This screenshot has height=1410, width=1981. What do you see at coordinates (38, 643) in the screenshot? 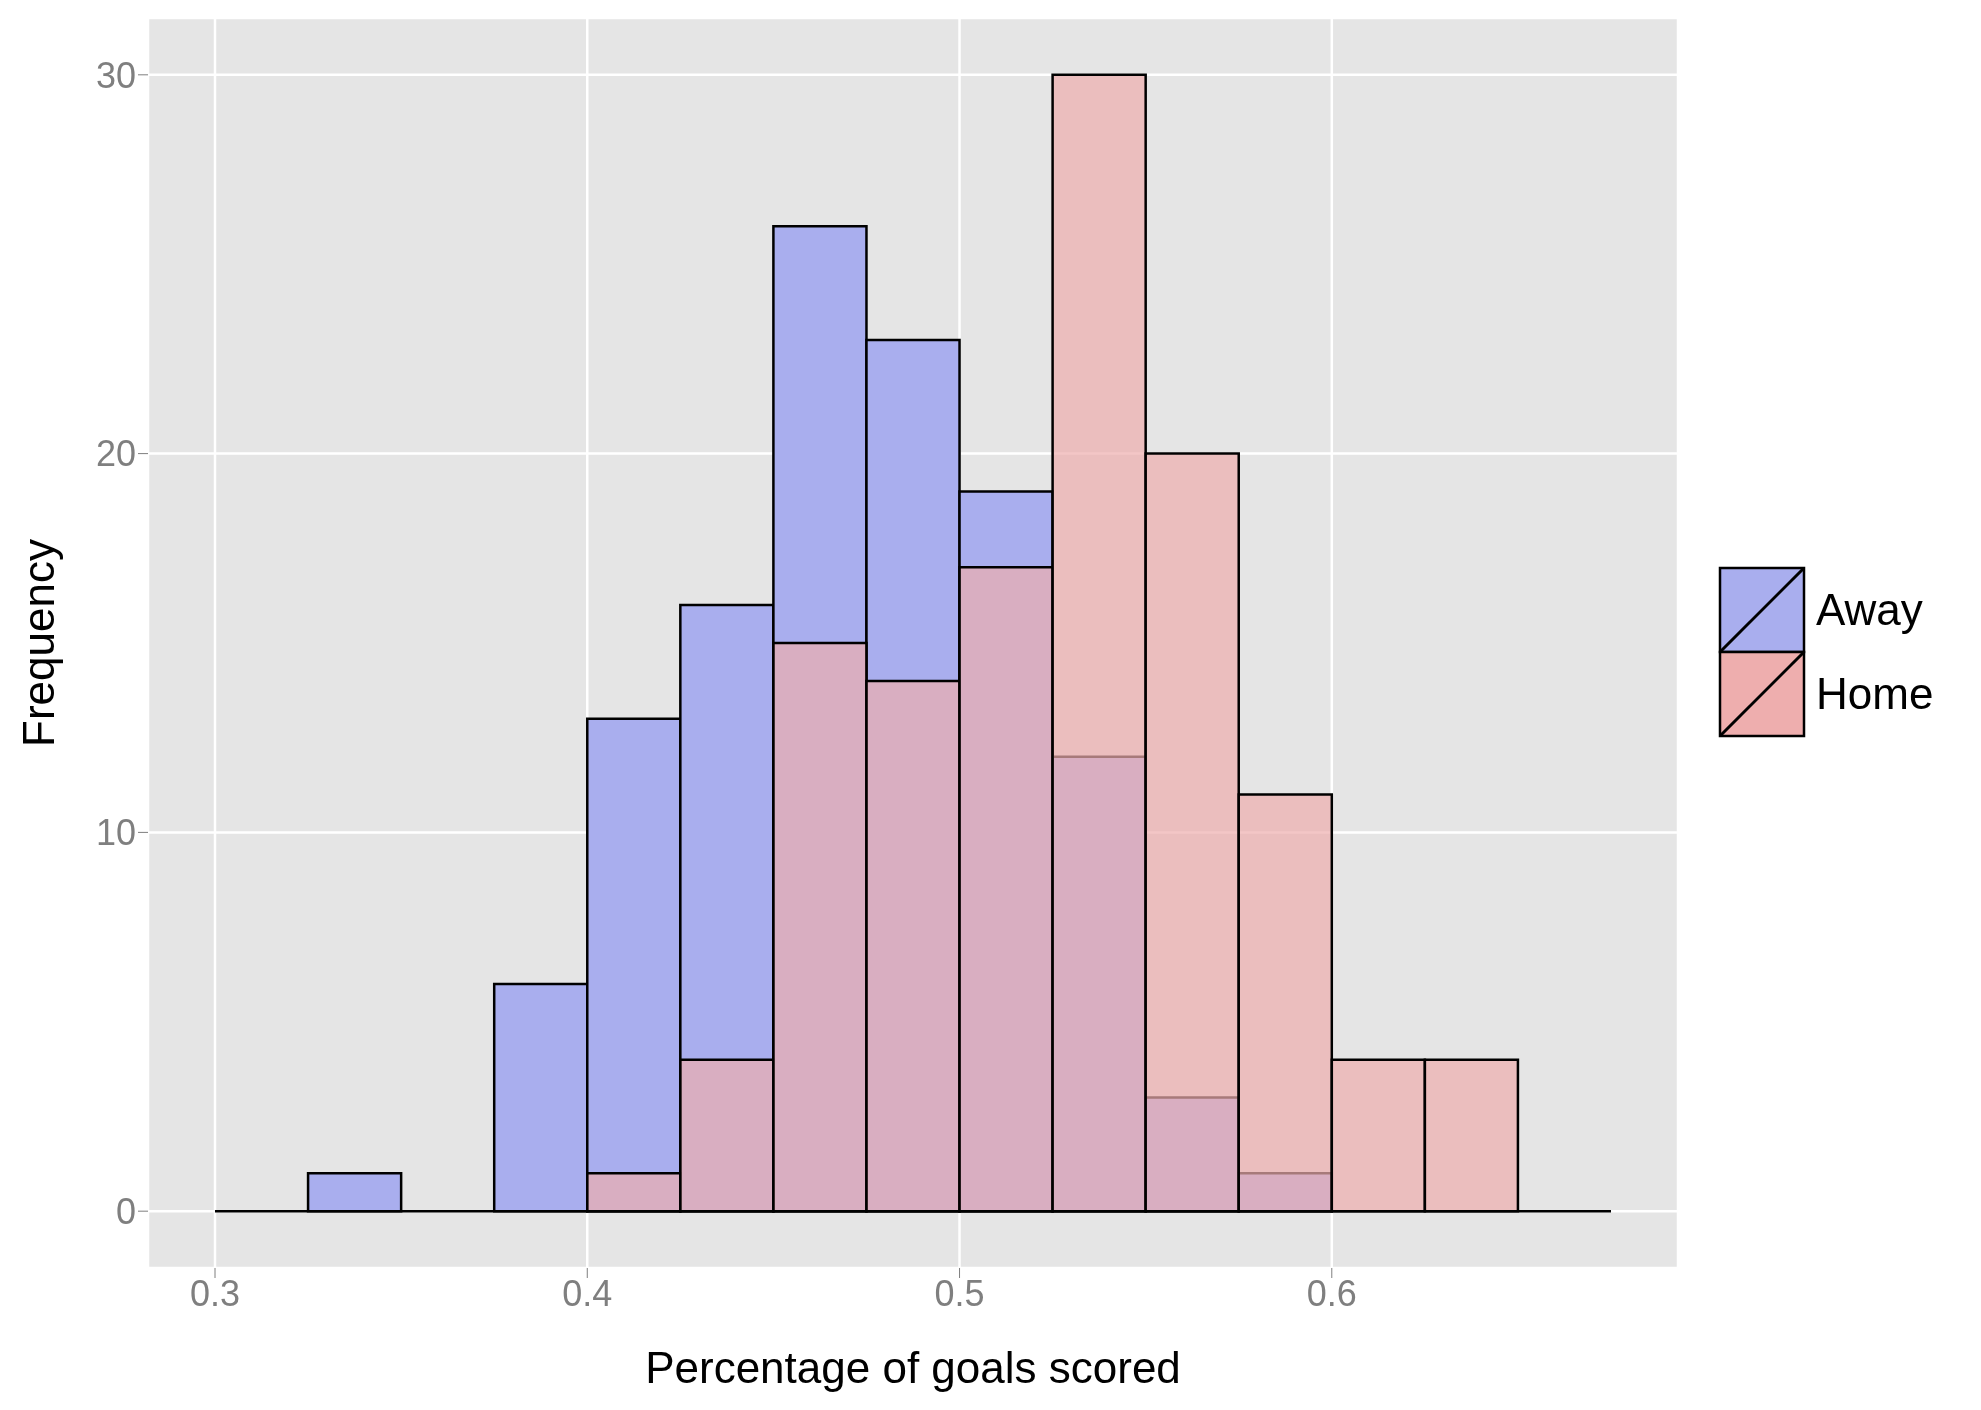
I see `y-axis-title: Frequency` at bounding box center [38, 643].